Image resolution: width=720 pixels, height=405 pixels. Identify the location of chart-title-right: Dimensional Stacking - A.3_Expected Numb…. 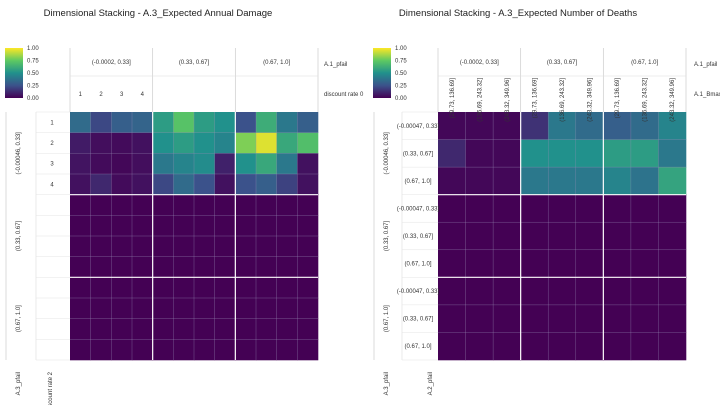
(518, 13).